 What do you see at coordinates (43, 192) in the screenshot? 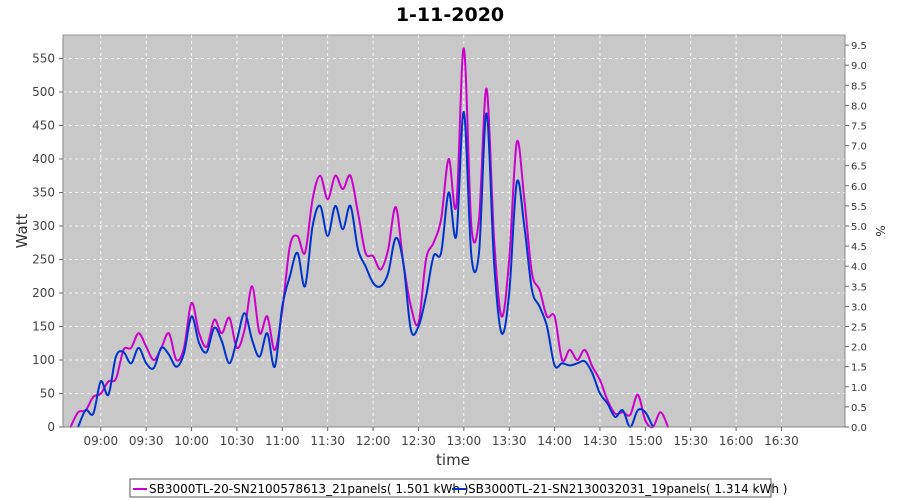
I see `y-tick-label: 350` at bounding box center [43, 192].